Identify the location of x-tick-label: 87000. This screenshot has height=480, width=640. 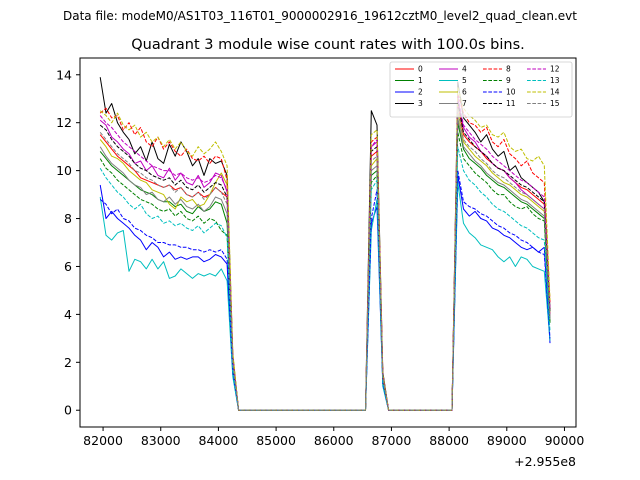
(392, 440).